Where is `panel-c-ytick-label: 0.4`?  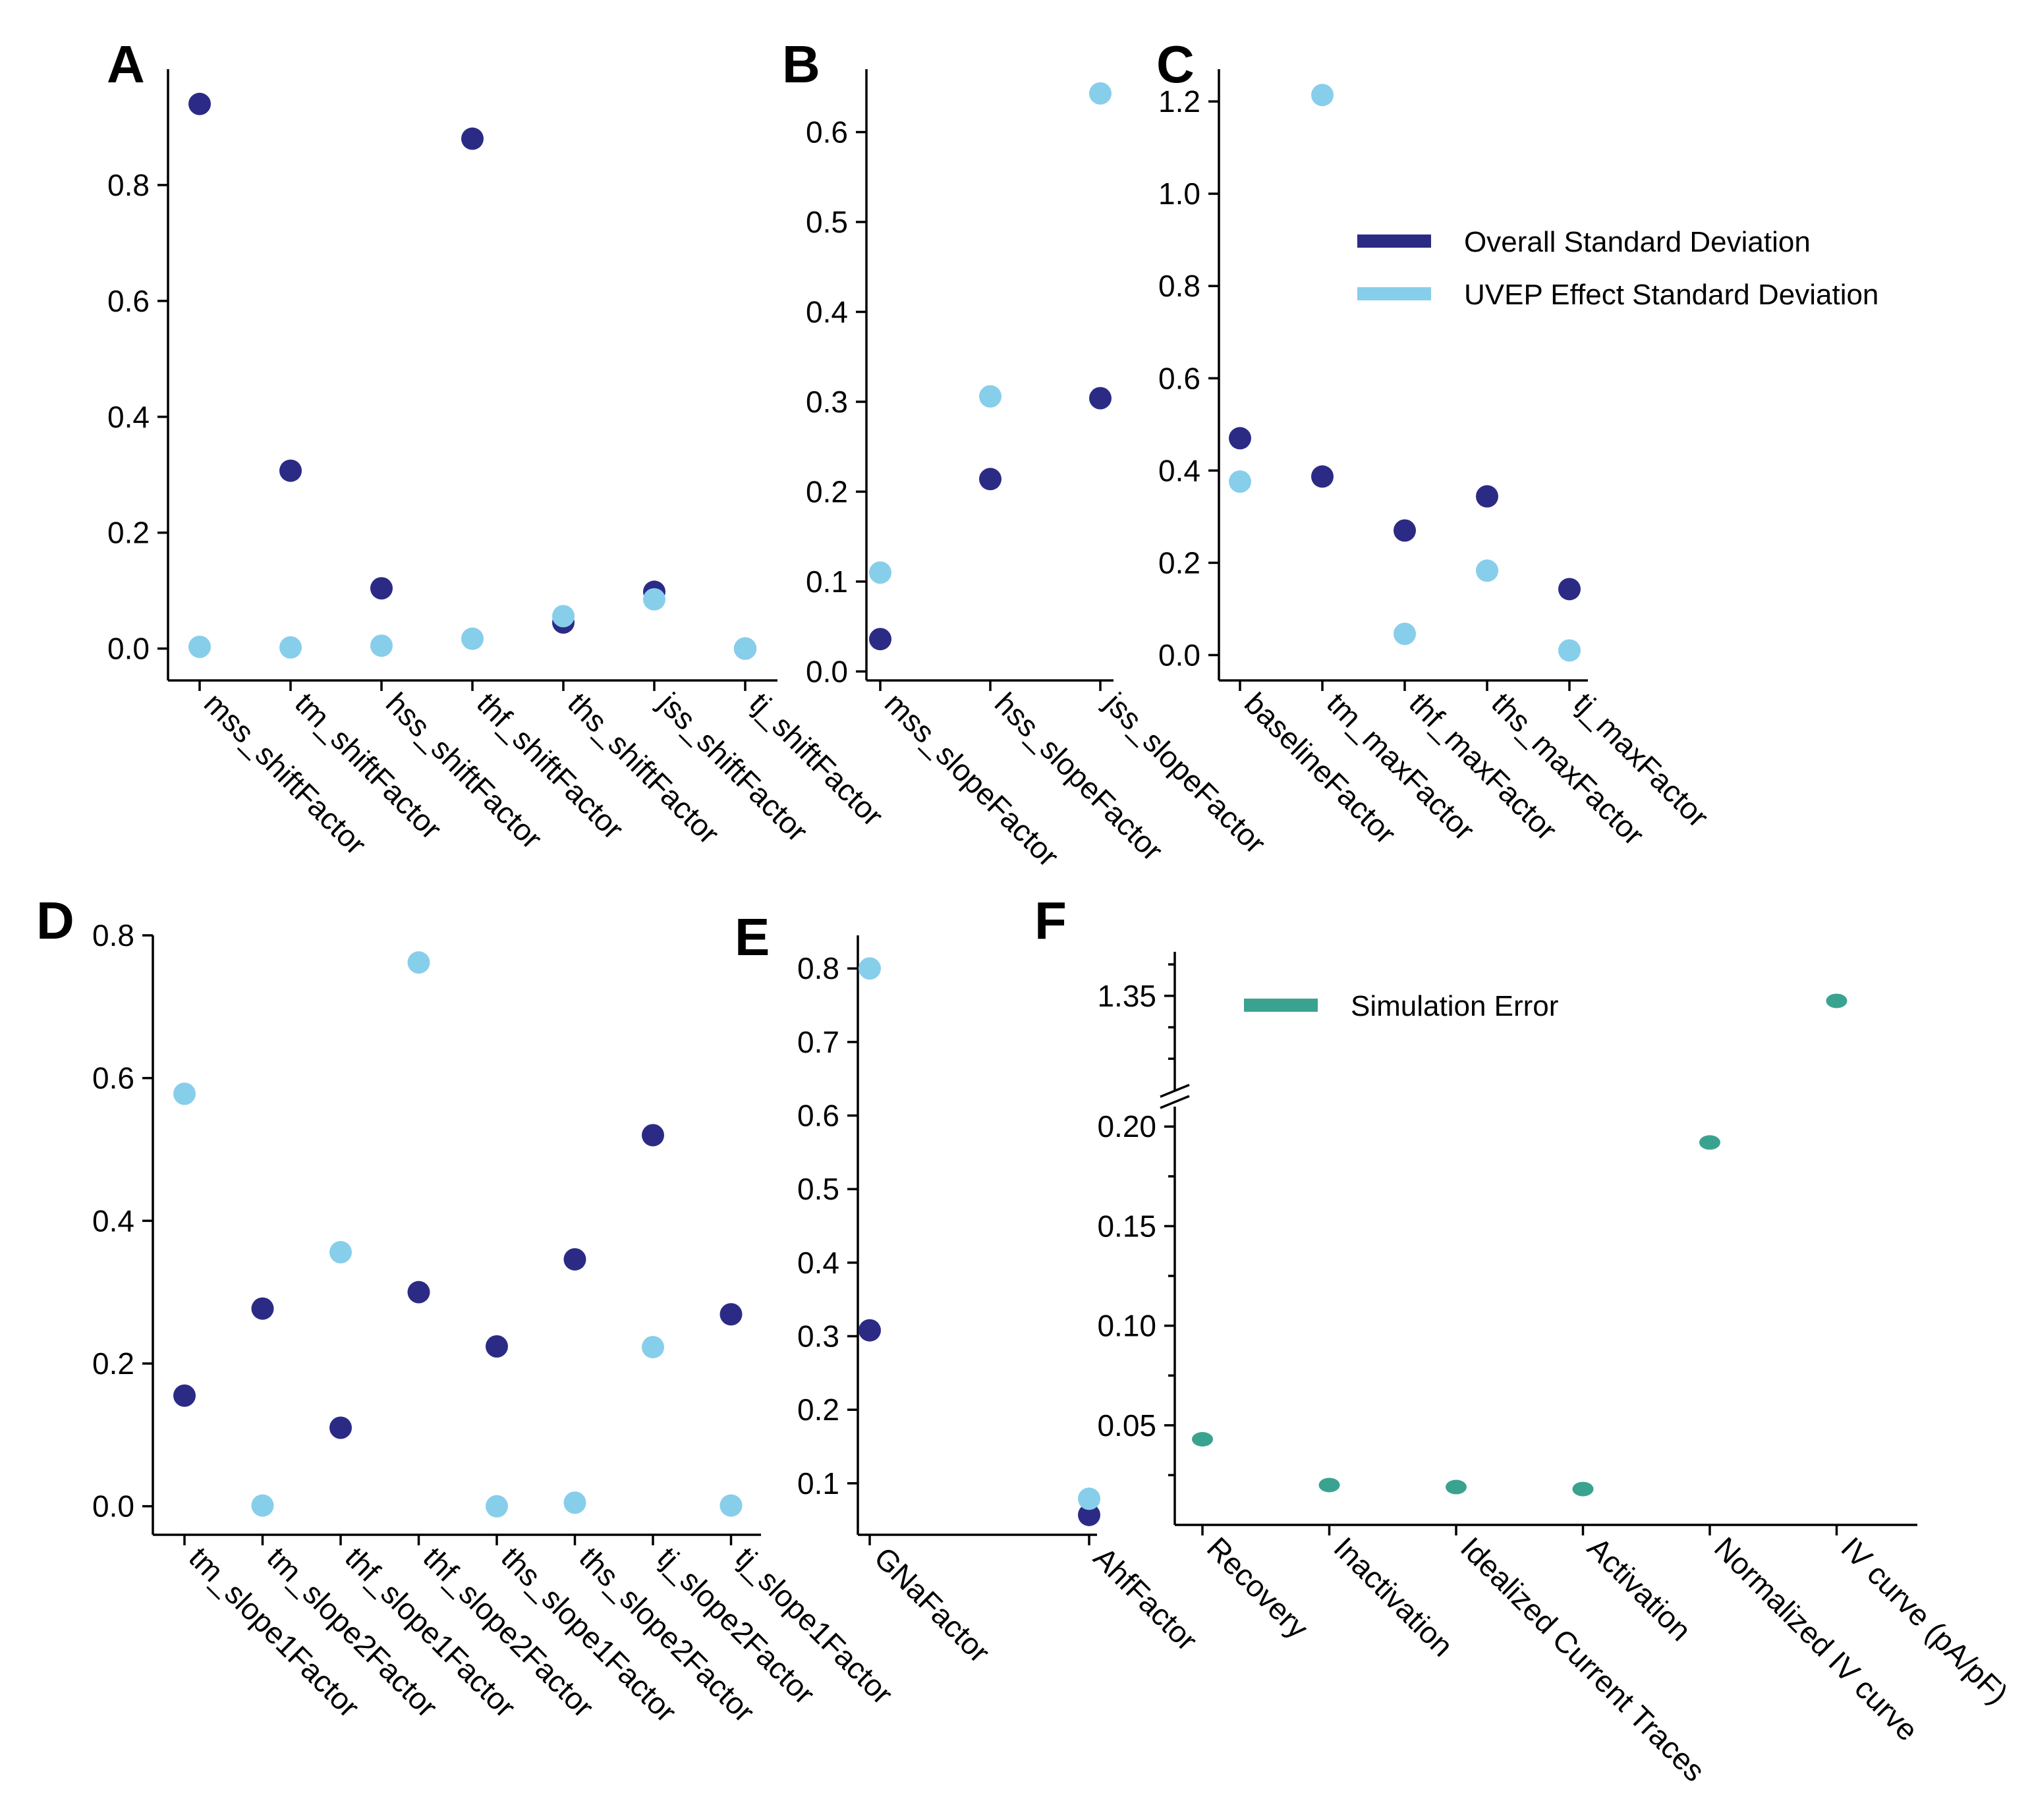
panel-c-ytick-label: 0.4 is located at coordinates (1179, 470).